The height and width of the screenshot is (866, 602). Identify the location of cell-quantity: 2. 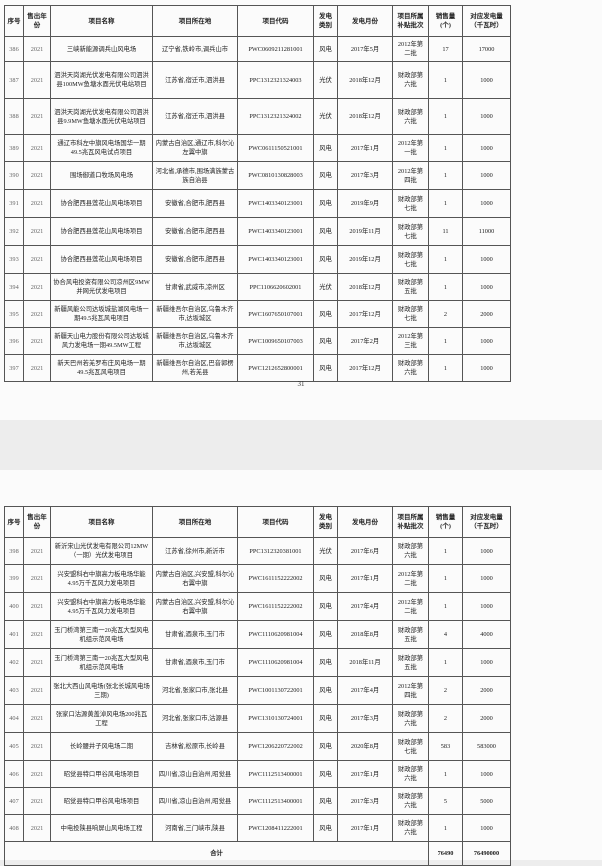
(445, 718).